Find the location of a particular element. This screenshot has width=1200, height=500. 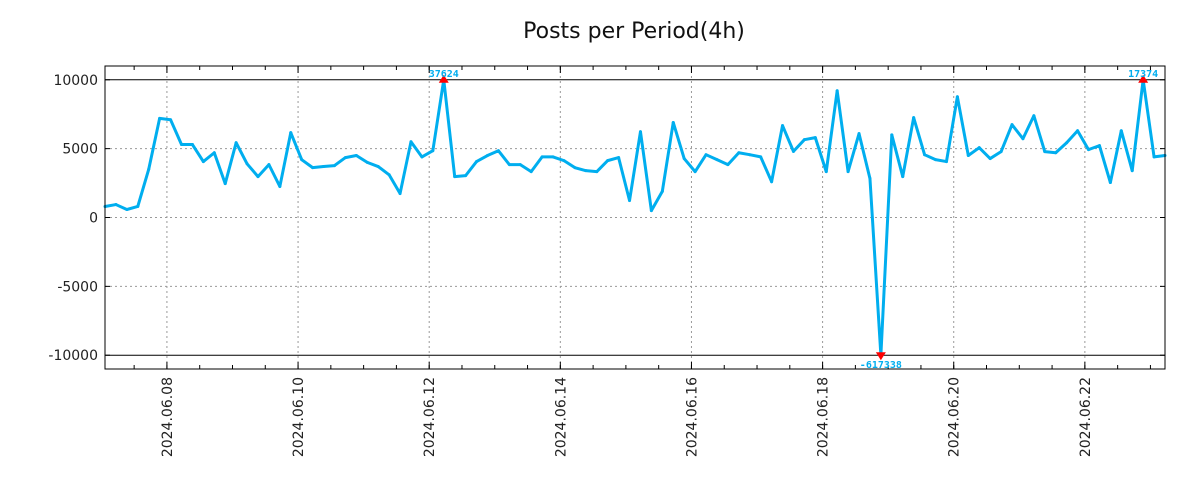

annotation-label: -617338 is located at coordinates (881, 365).